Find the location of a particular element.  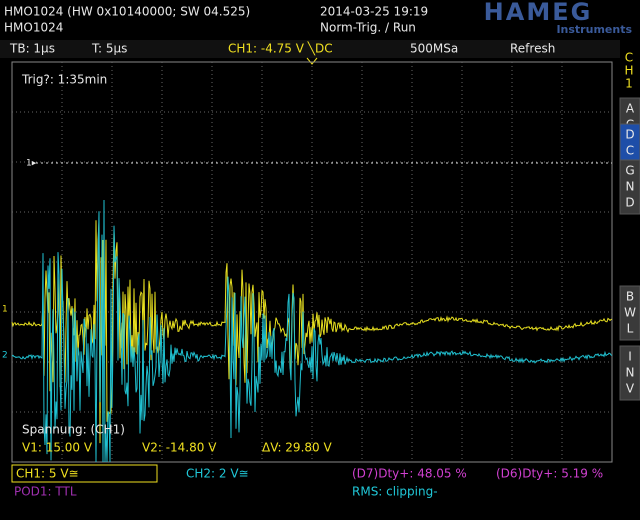

trigger-info: Trig?: 1:35min is located at coordinates (64, 80).